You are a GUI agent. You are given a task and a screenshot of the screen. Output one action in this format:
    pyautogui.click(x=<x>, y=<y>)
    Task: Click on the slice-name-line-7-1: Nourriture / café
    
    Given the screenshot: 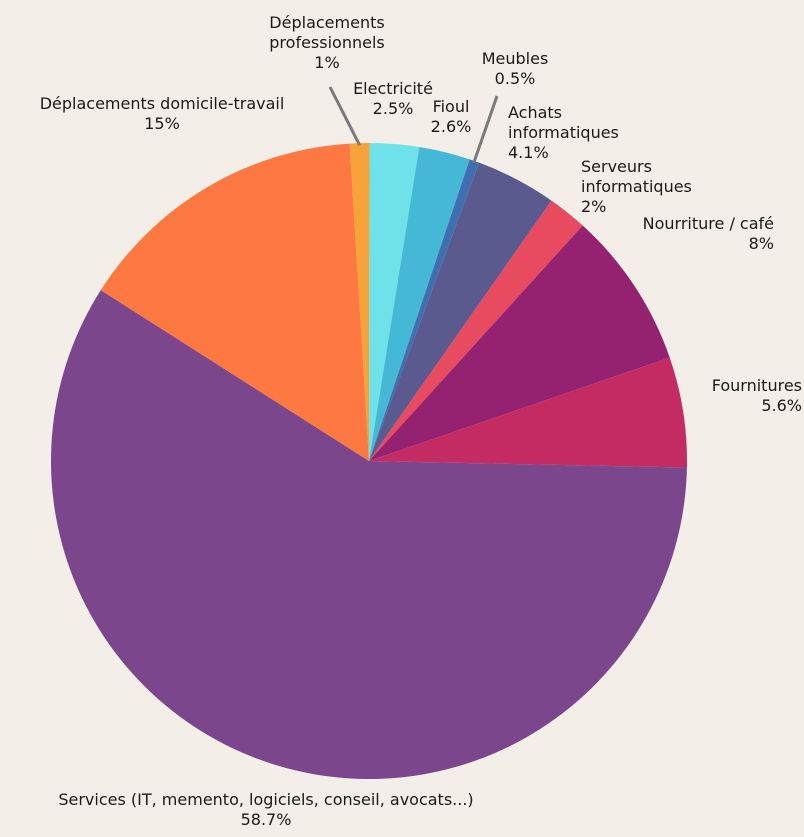 What is the action you would take?
    pyautogui.click(x=708, y=223)
    